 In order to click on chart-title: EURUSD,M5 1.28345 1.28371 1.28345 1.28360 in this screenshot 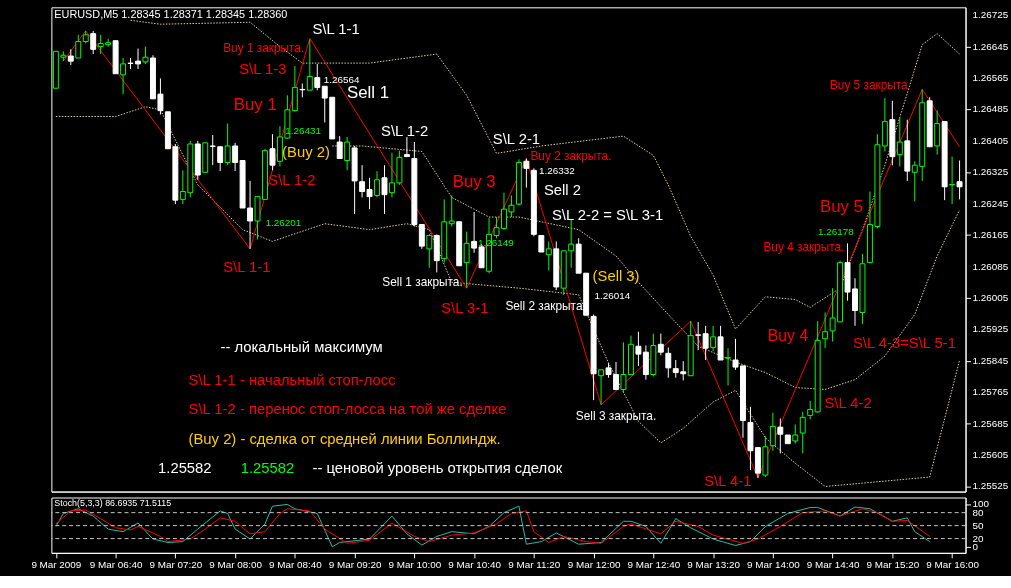, I will do `click(171, 14)`.